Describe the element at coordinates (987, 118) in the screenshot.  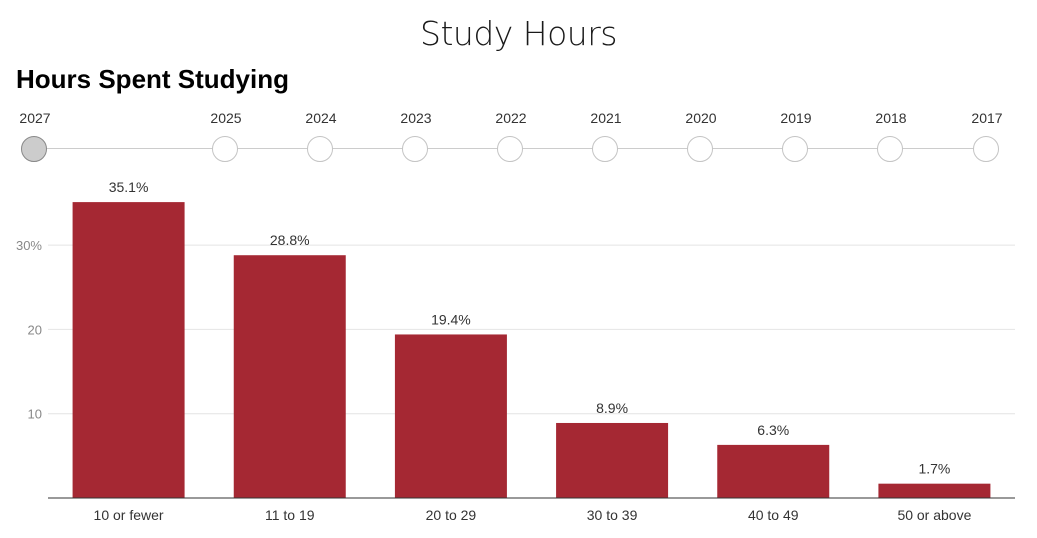
I see `year-label: 2017` at that location.